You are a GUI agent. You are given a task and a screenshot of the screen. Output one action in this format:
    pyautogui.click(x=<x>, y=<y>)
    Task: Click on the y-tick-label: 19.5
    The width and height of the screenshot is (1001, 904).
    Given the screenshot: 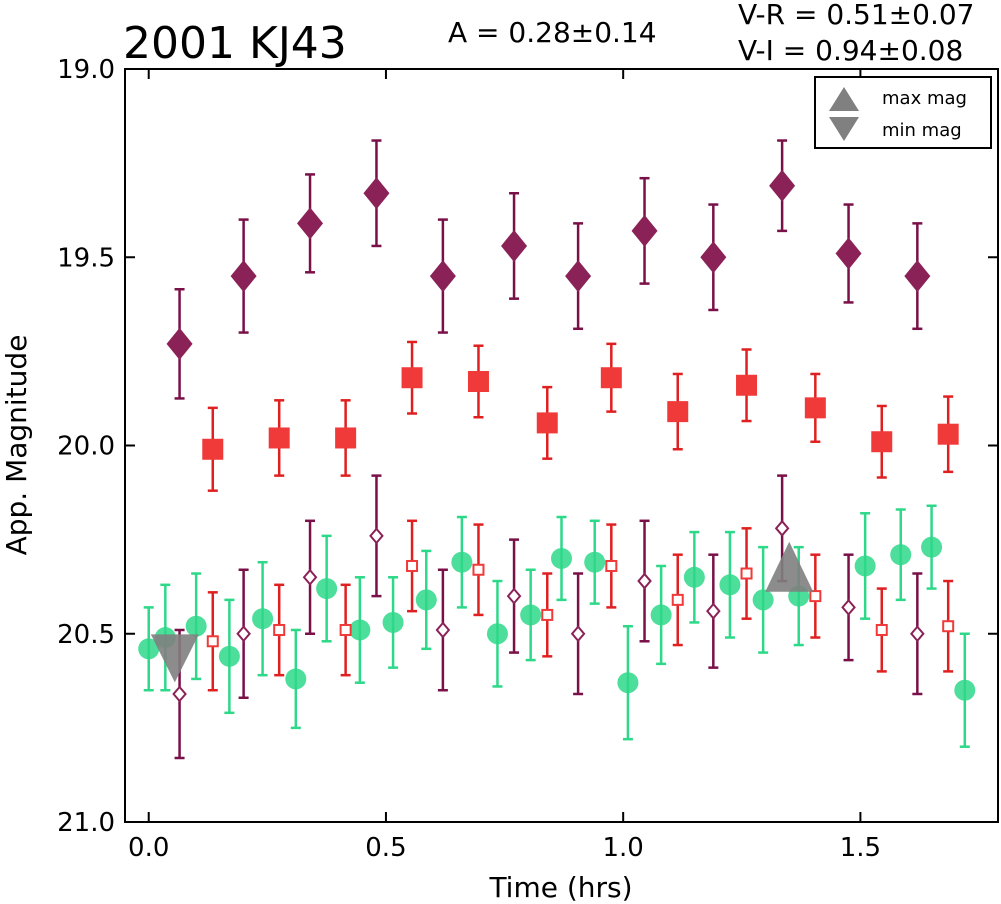 What is the action you would take?
    pyautogui.click(x=86, y=258)
    